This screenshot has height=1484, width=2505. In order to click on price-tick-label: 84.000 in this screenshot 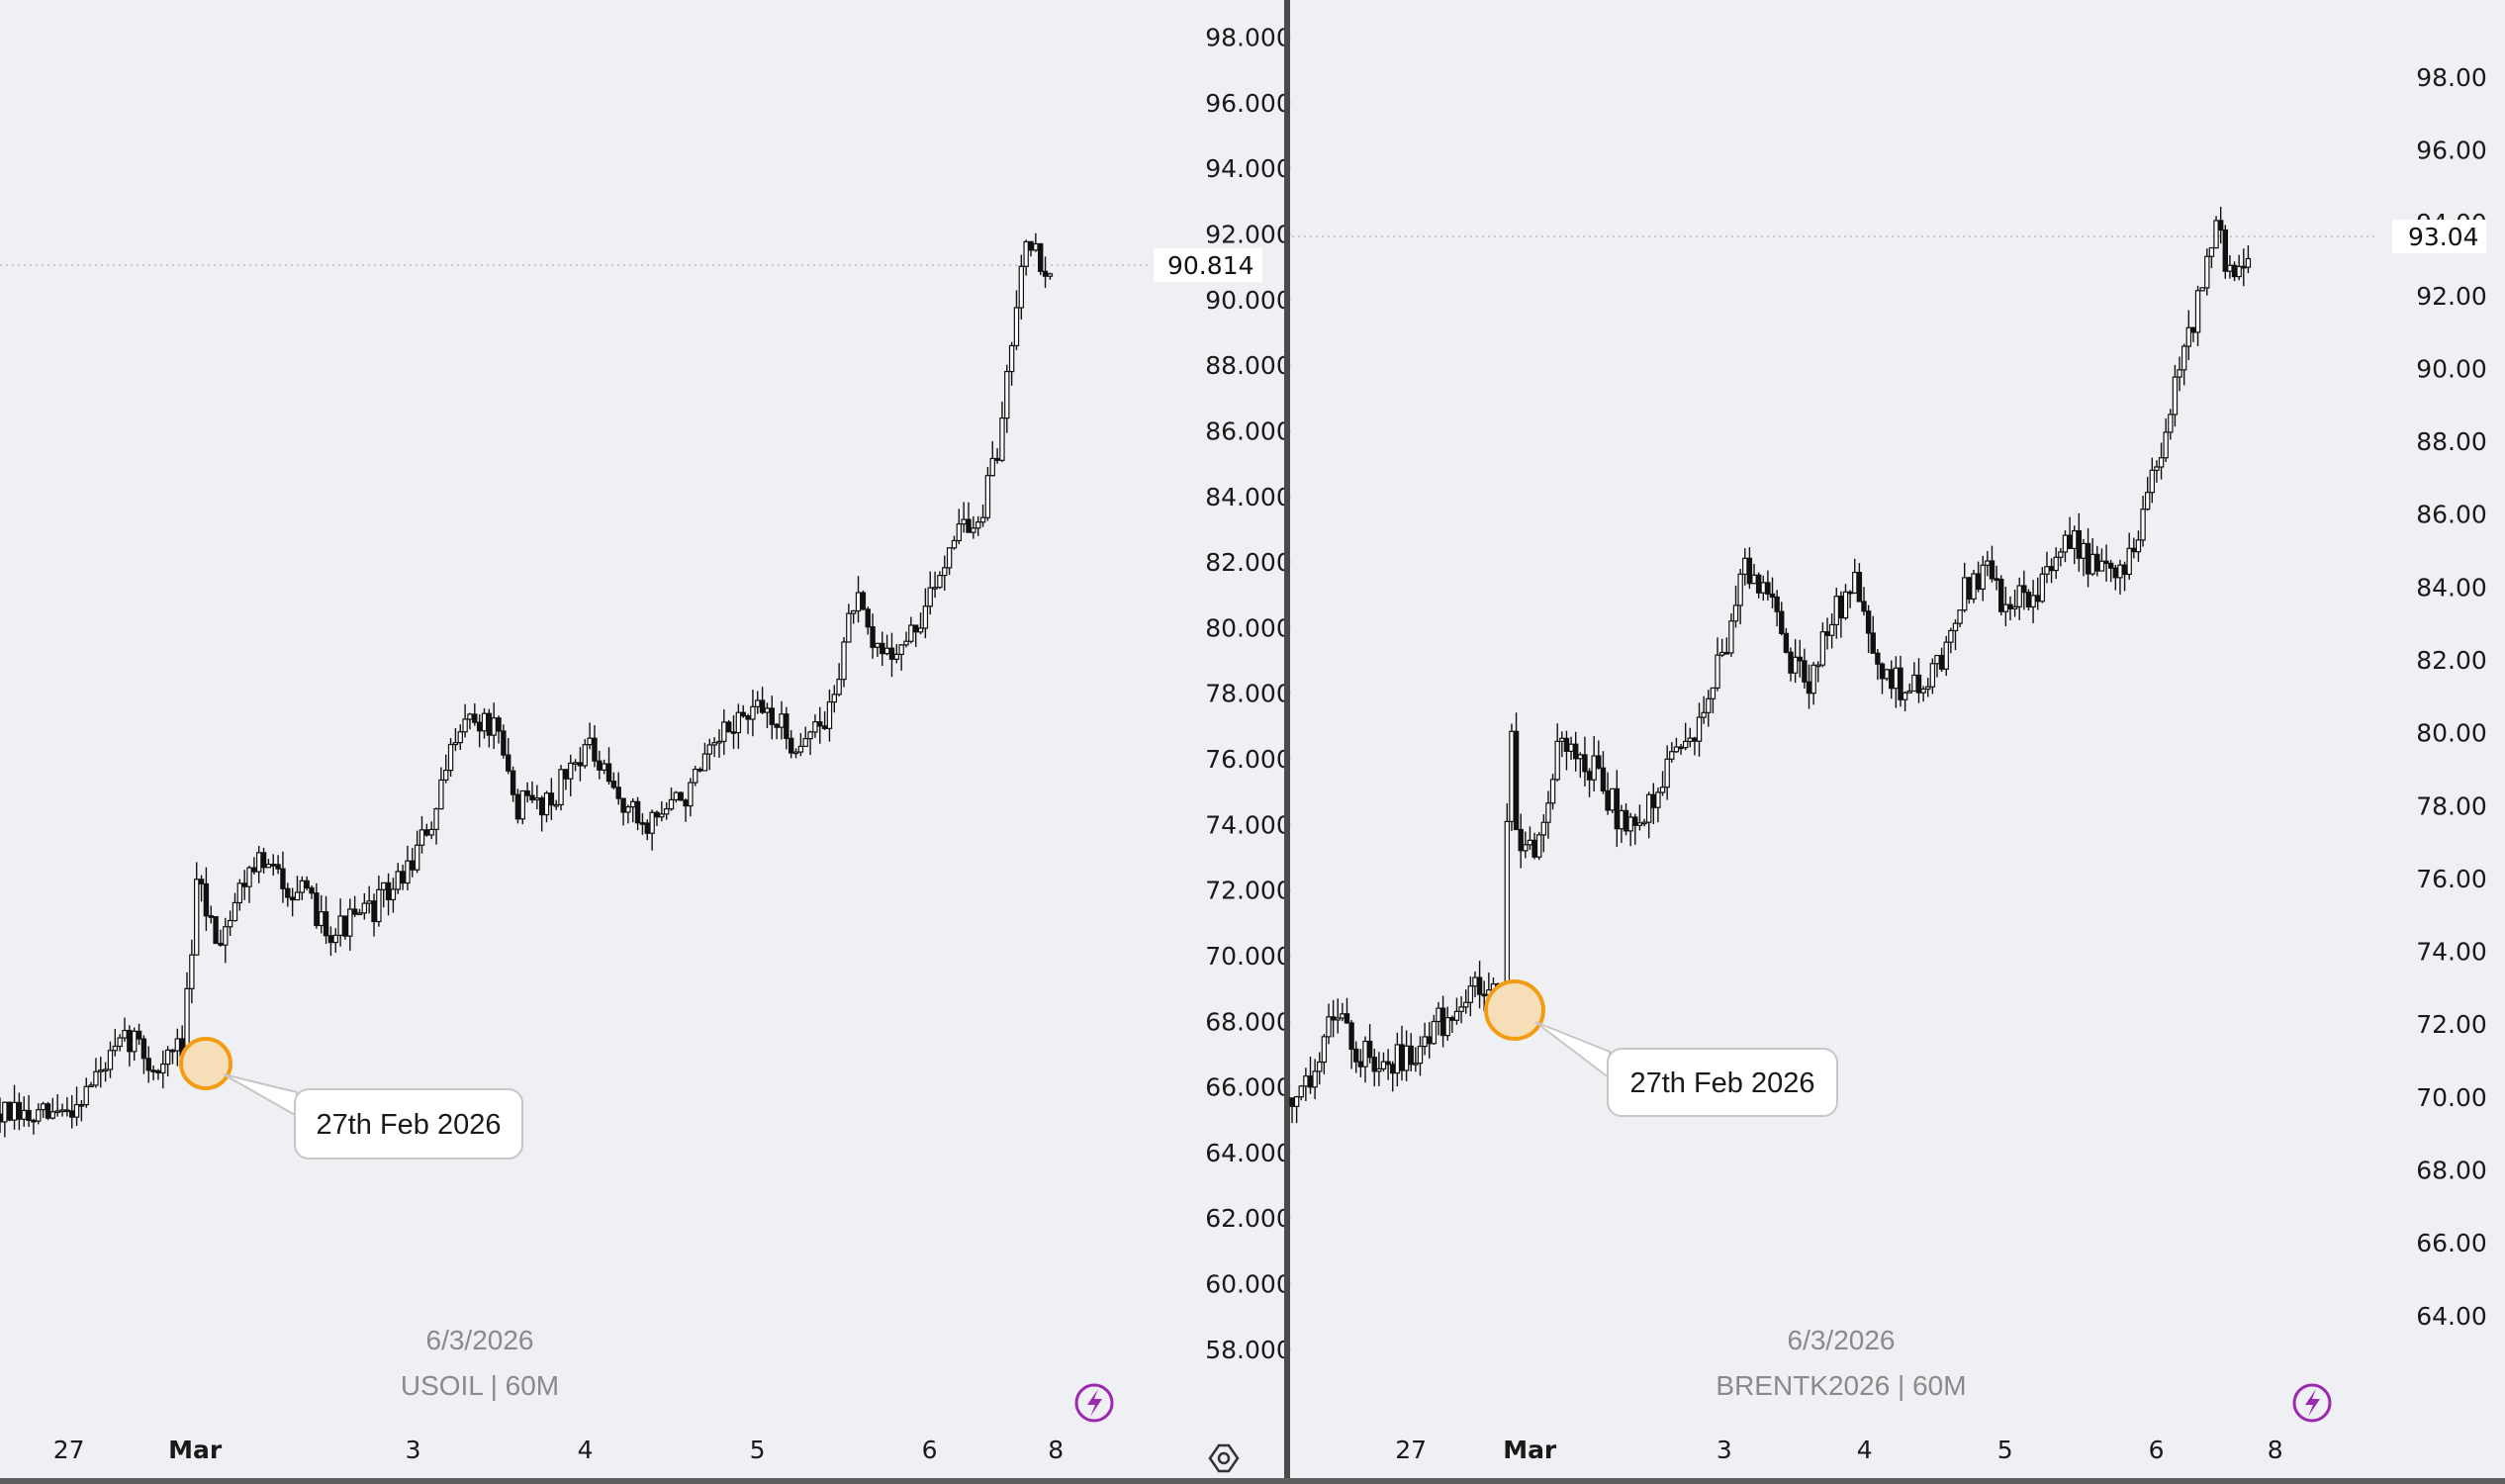, I will do `click(1248, 497)`.